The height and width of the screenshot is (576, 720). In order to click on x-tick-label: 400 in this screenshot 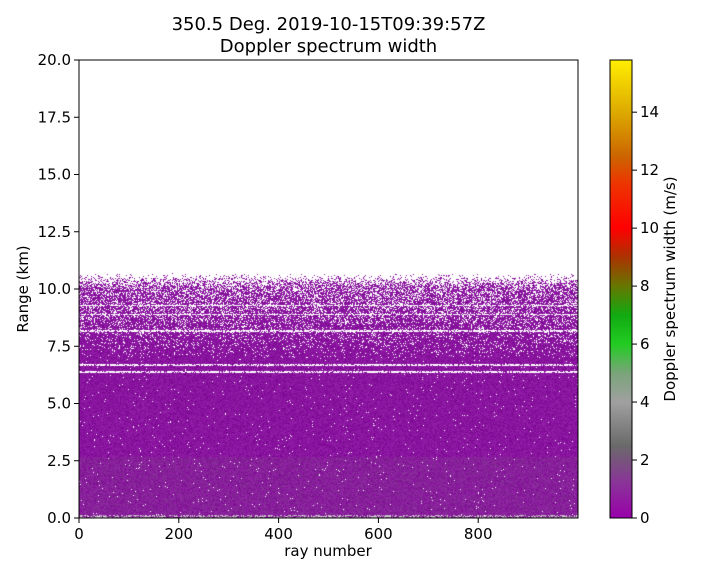, I will do `click(278, 534)`.